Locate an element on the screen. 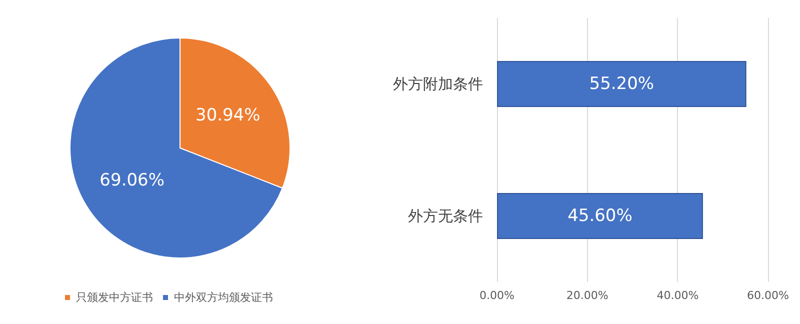  legend-label: 只颁发中方证书 is located at coordinates (114, 297).